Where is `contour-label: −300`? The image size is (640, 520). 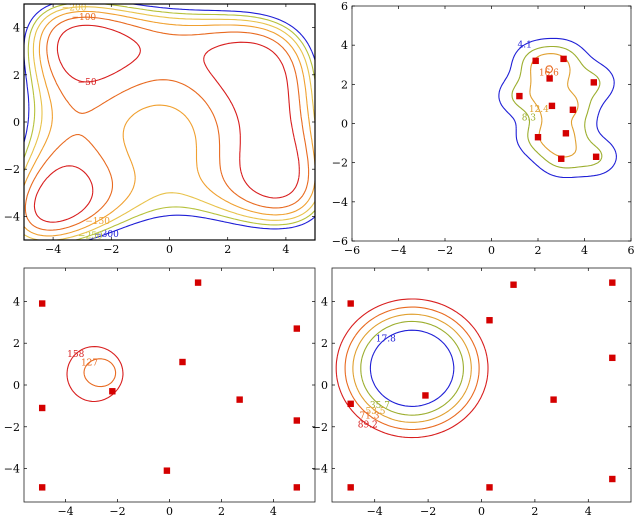
contour-label: −300 is located at coordinates (106, 235).